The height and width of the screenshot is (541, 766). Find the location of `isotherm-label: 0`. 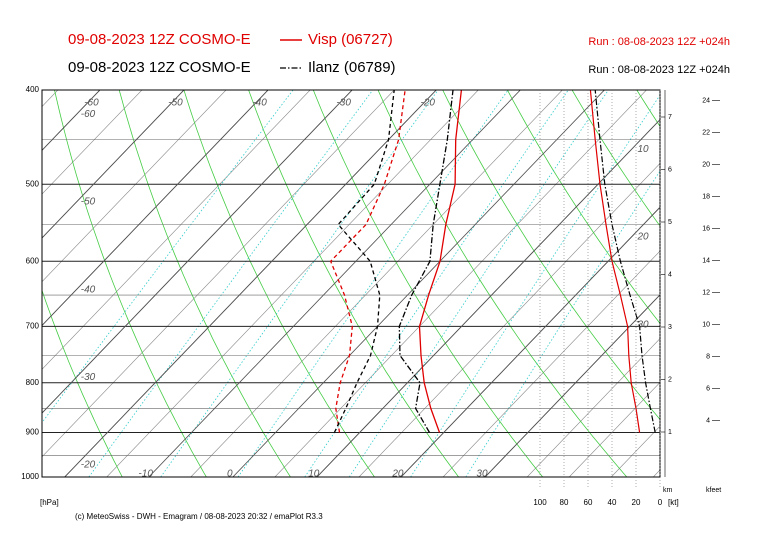

isotherm-label: 0 is located at coordinates (230, 474).